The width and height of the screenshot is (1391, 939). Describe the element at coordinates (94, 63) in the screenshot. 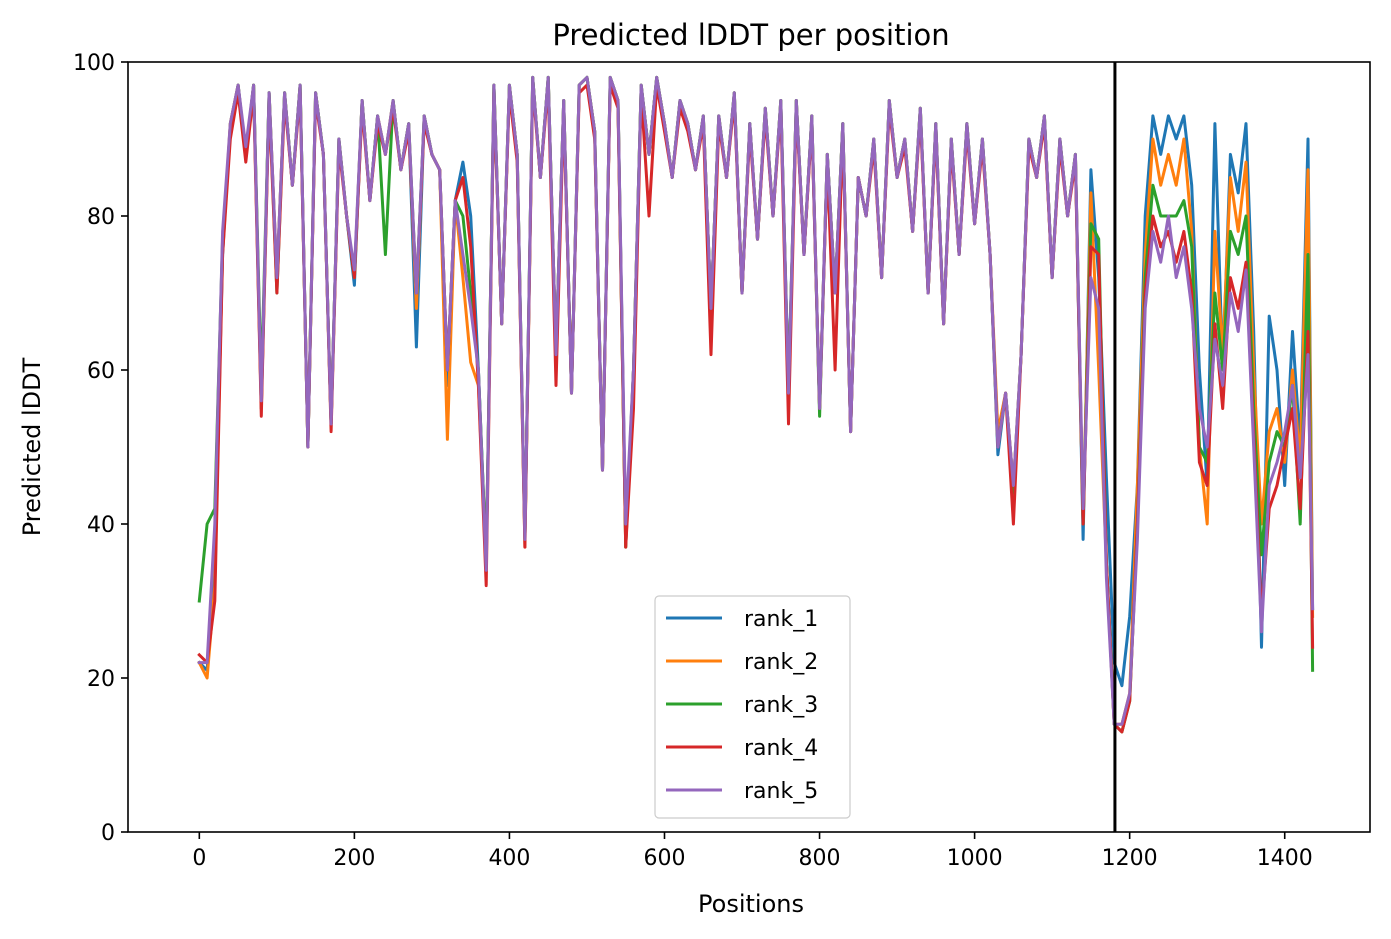

I see `y-tick-label: 100` at that location.